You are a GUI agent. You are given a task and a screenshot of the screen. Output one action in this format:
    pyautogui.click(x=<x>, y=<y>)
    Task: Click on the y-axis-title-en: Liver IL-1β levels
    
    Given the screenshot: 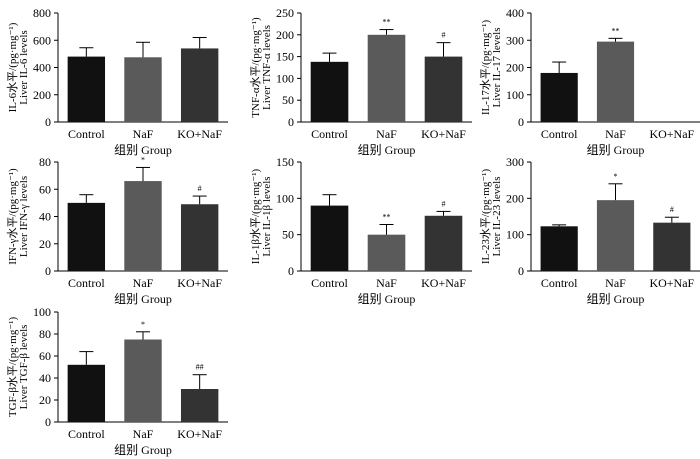 What is the action you would take?
    pyautogui.click(x=267, y=216)
    